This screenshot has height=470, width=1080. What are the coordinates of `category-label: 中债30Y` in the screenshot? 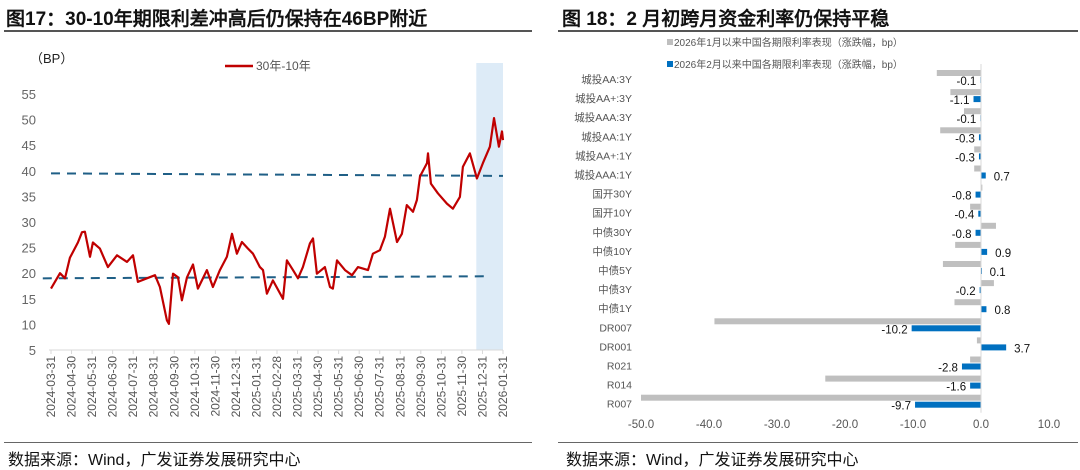 It's located at (612, 232).